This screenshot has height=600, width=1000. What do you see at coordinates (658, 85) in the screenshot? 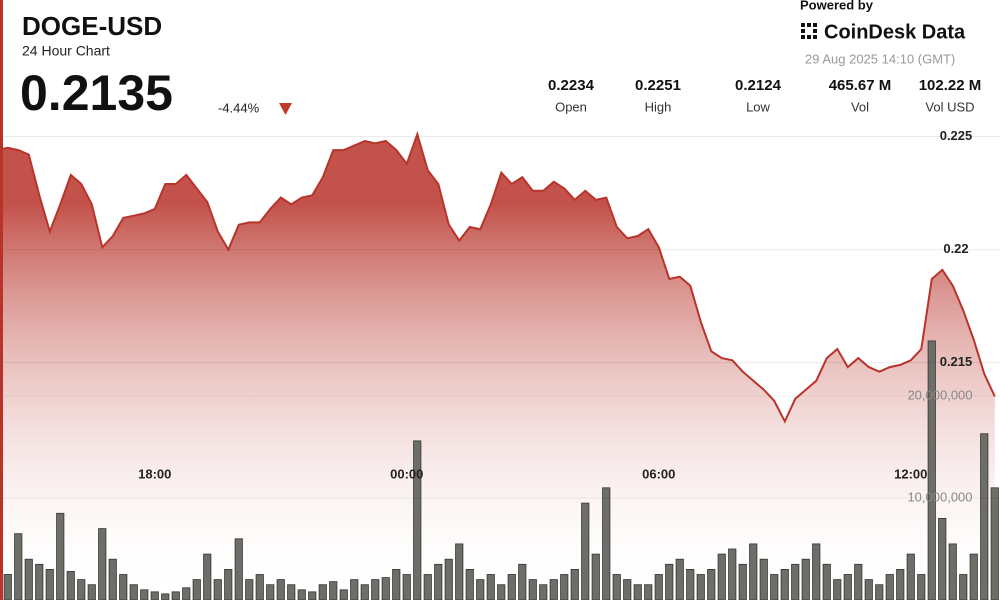
I see `stat-value: 0.2251` at bounding box center [658, 85].